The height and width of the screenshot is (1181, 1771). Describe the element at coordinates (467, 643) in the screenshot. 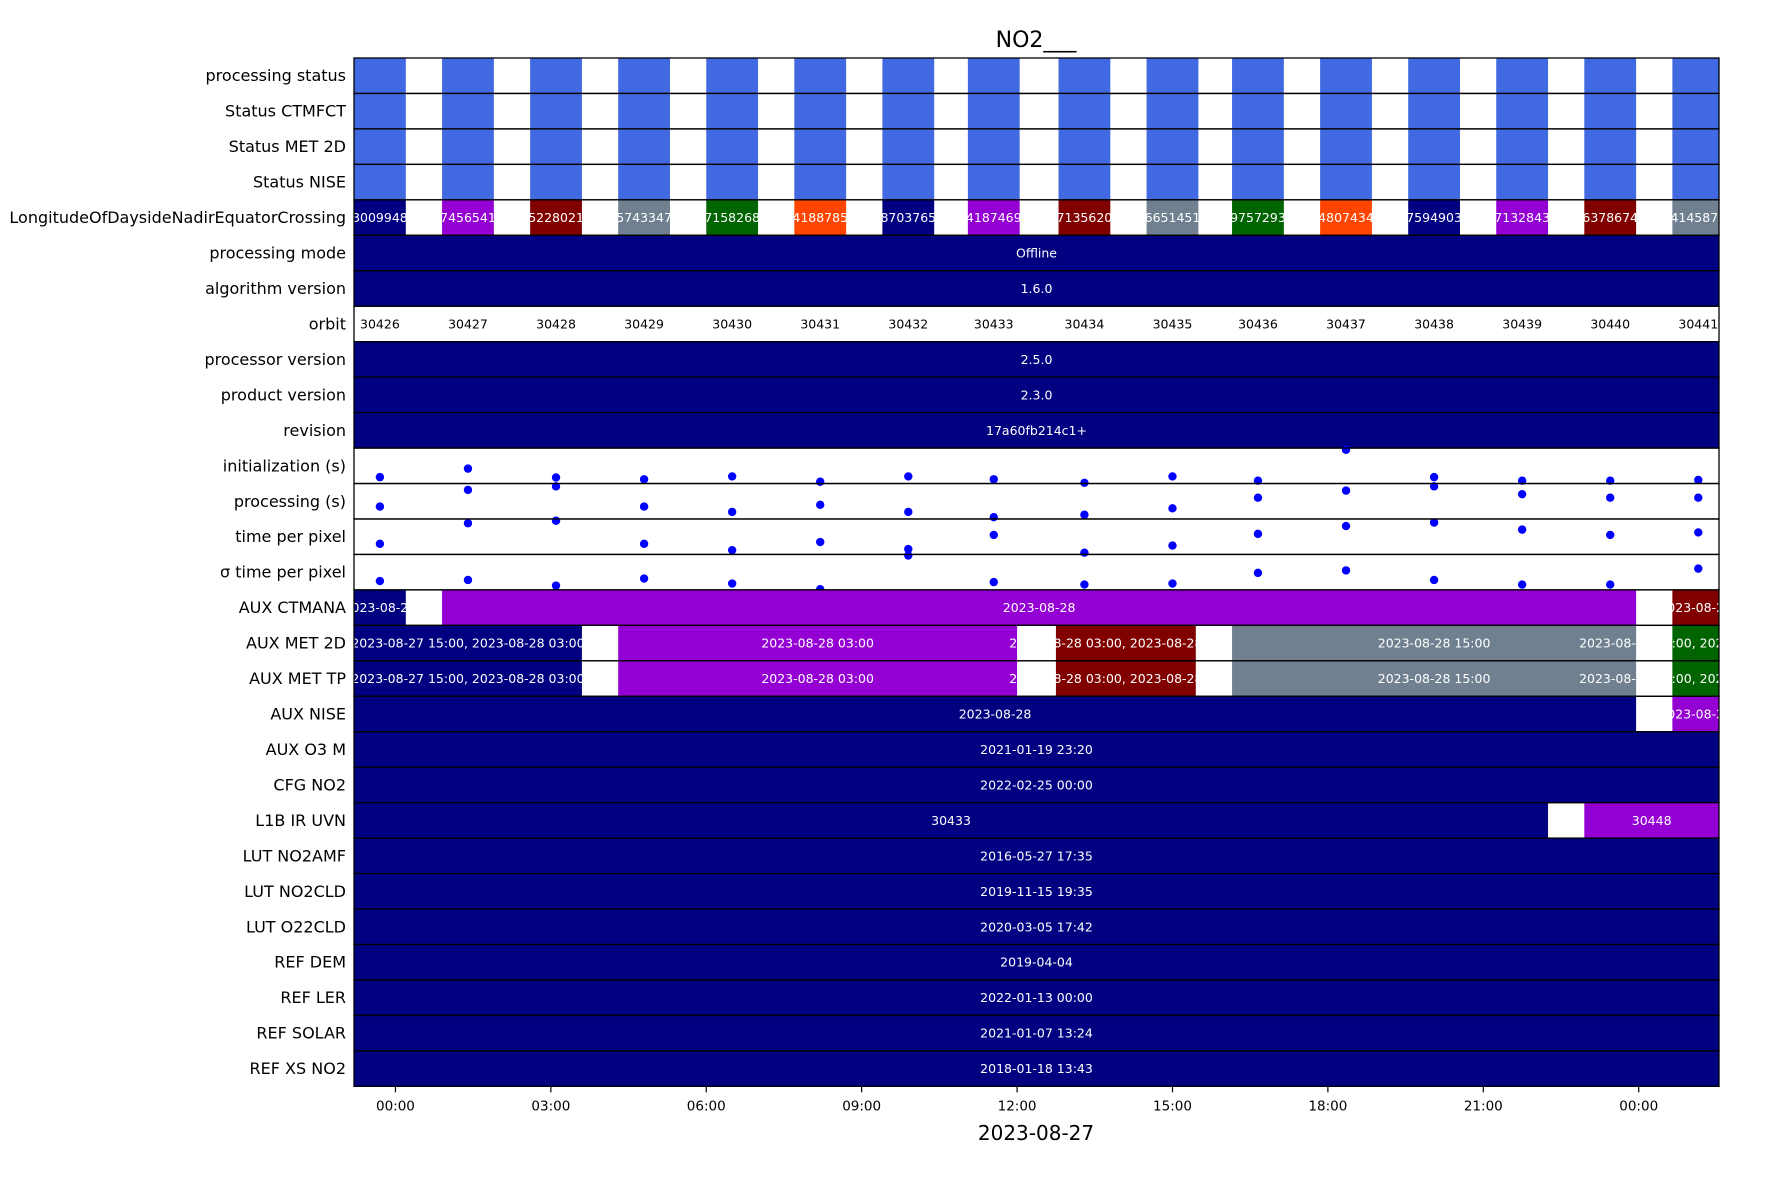

I see `timeline-bar-label: 2023-08-27 15:00, 2023-08-28 03:00` at that location.